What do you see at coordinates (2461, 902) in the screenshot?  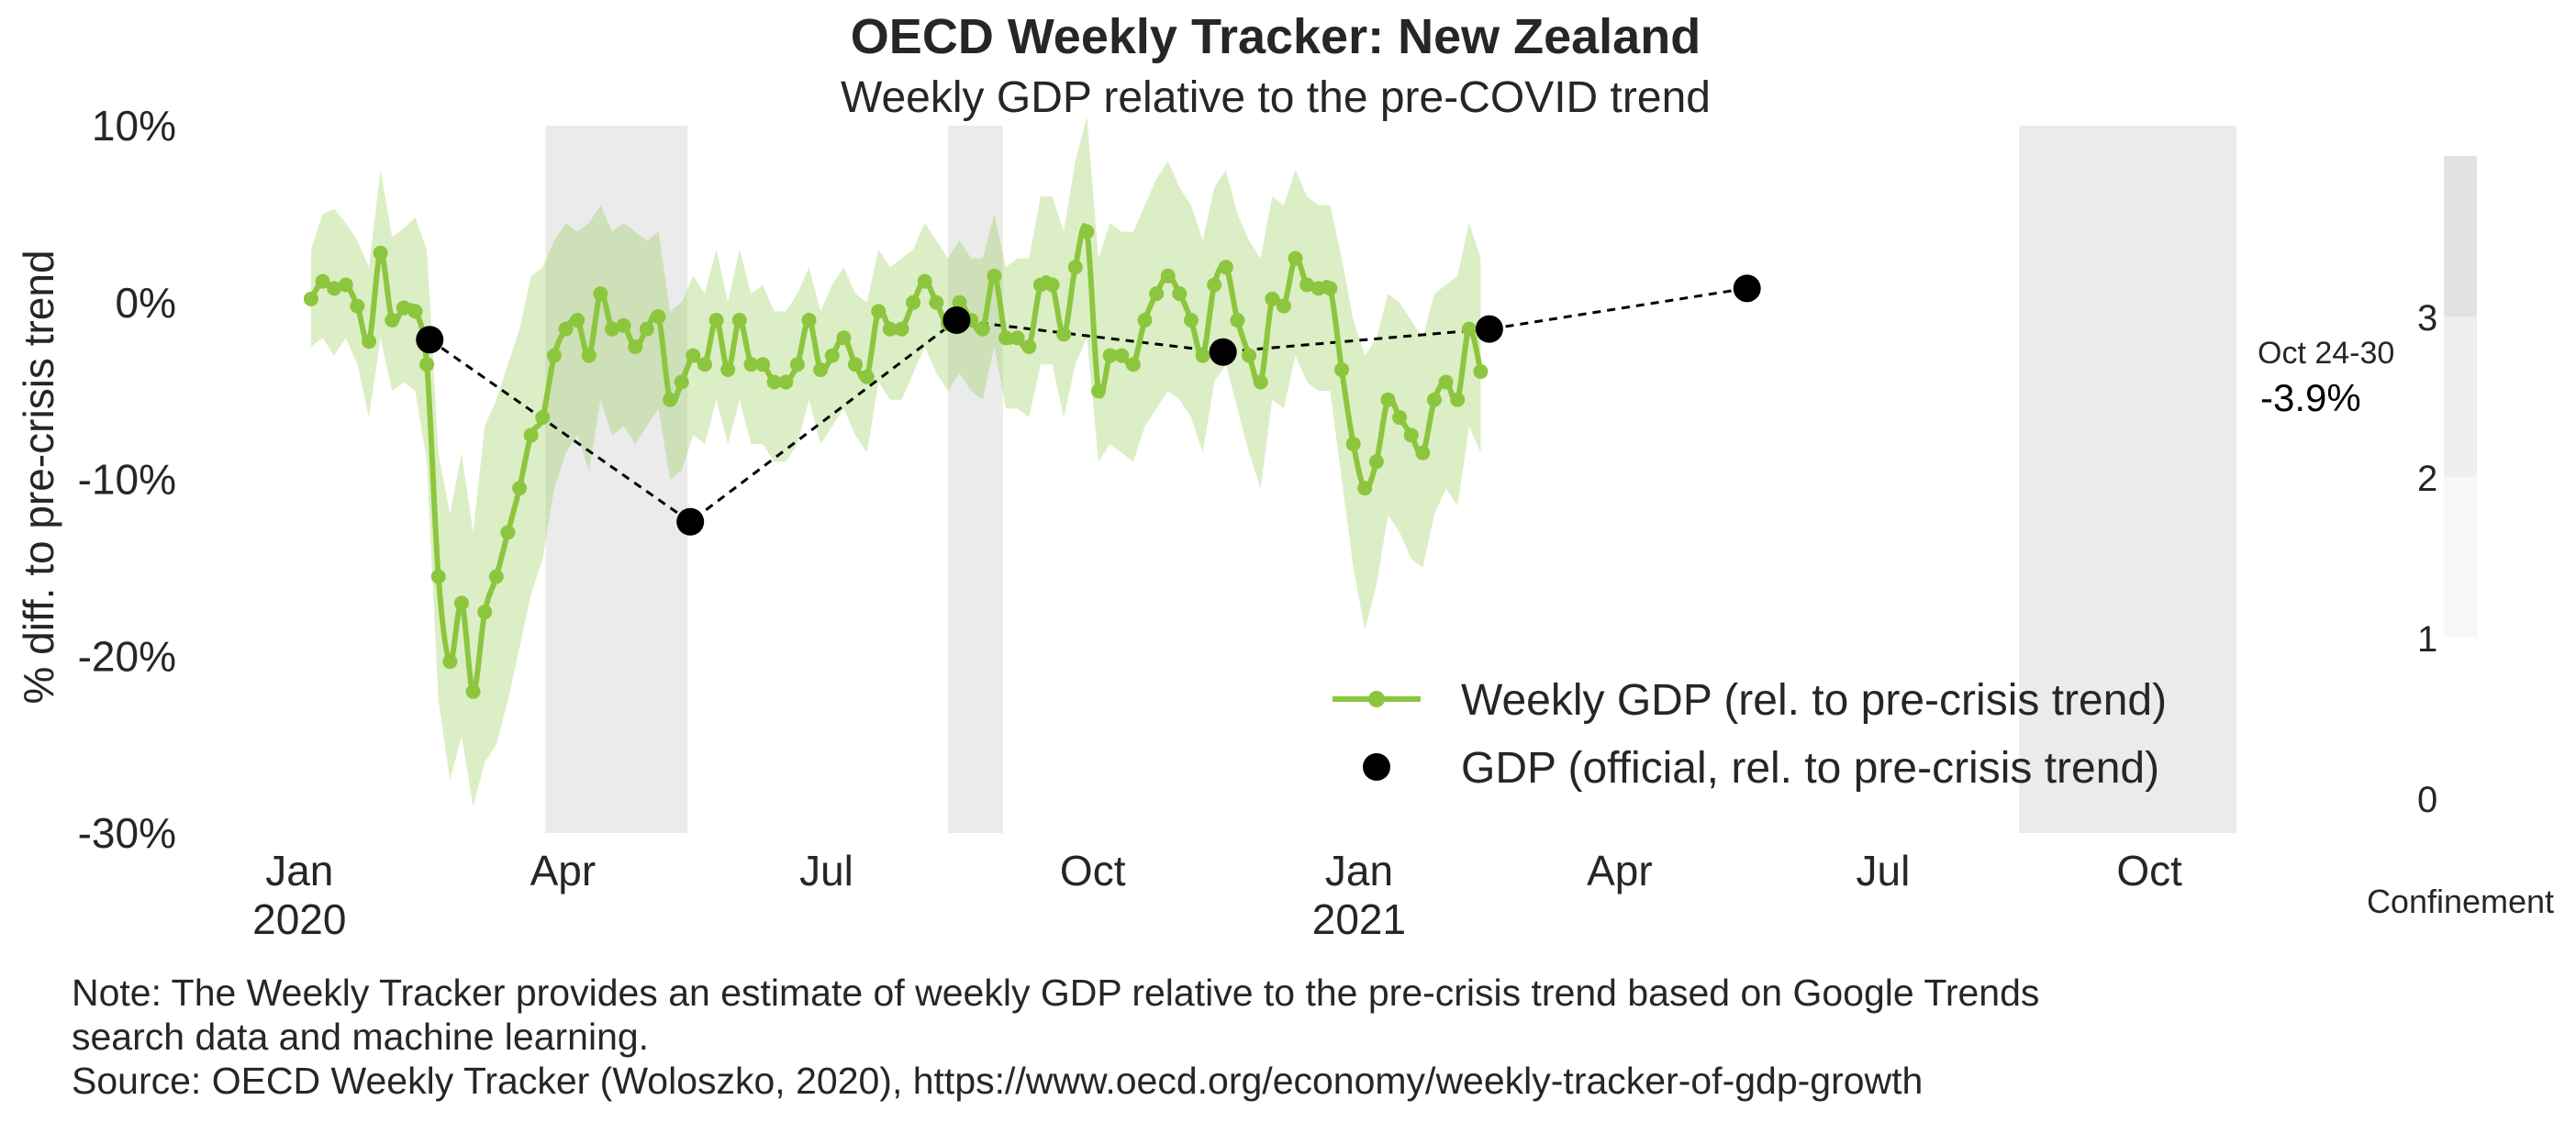 I see `colorbar-label: Confinement` at bounding box center [2461, 902].